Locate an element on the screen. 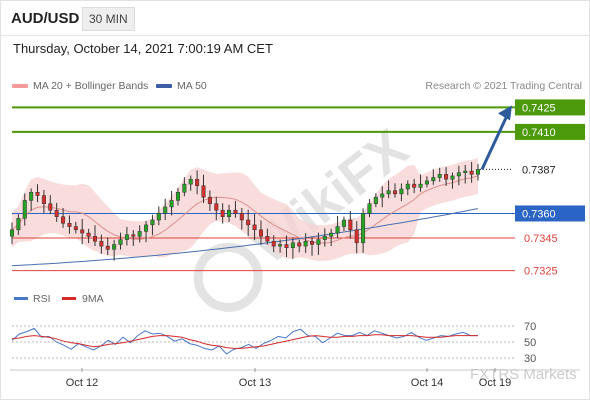 The height and width of the screenshot is (400, 590). level-labels: 0.7425 0.7410 0.7360 0.7345 0.7325 0.7387 is located at coordinates (532, 188).